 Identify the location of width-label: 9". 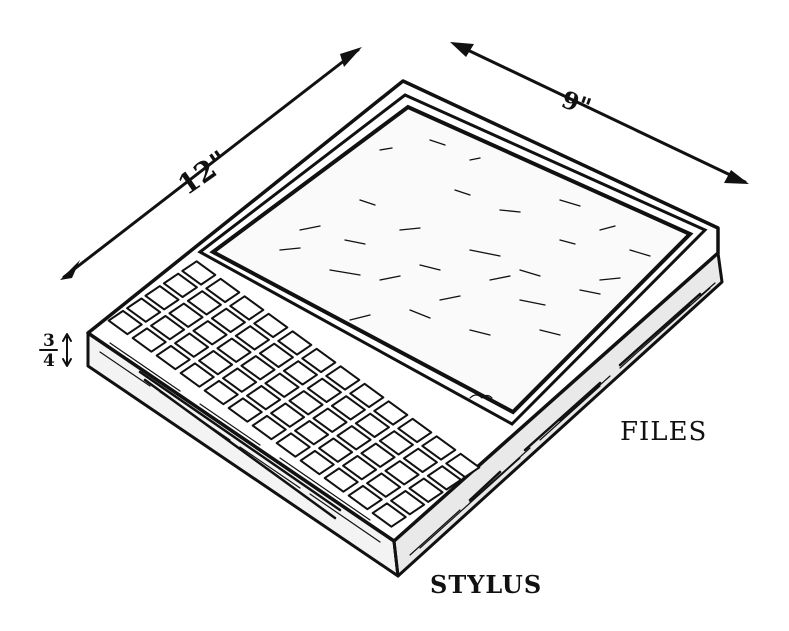
(576, 102).